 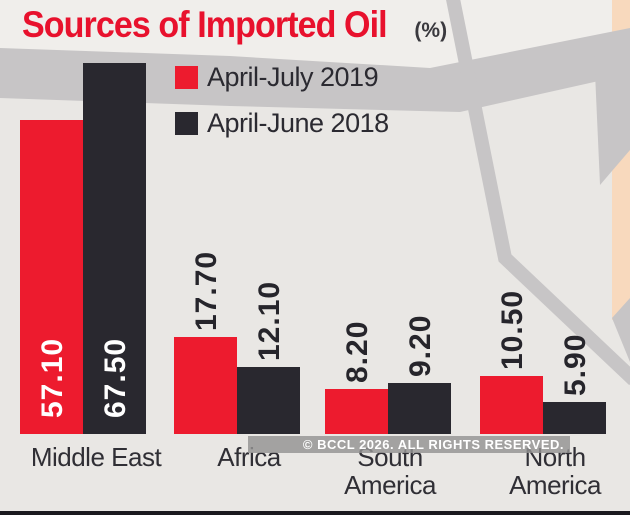 I want to click on bar-value-label: 12.10, so click(x=269, y=320).